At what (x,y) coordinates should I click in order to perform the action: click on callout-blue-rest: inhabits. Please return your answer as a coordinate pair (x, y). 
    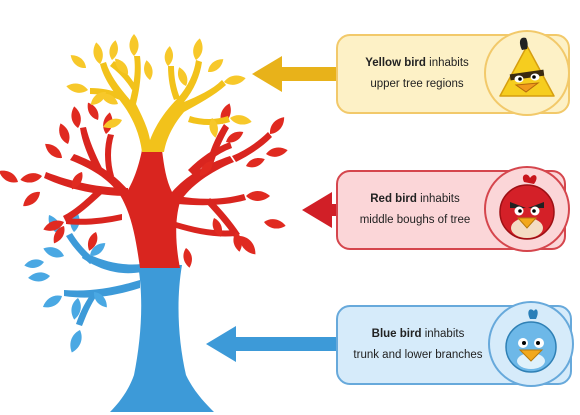
    Looking at the image, I should click on (443, 334).